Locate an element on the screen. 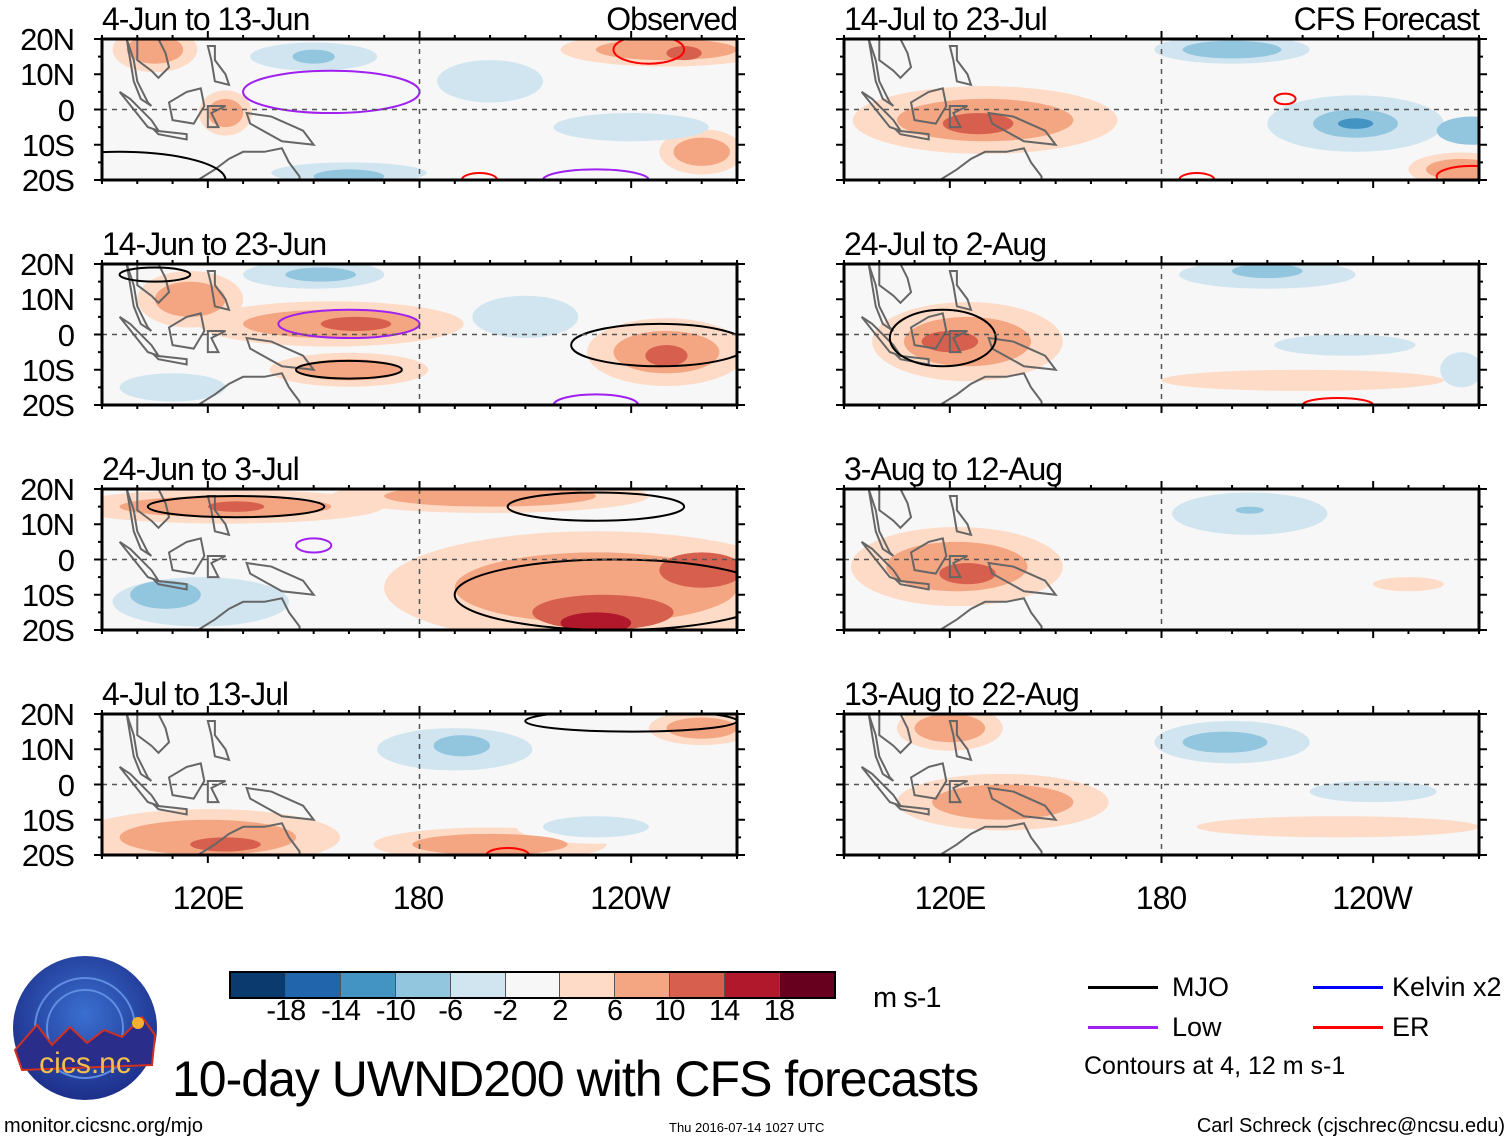  legend-line-kelvin is located at coordinates (1348, 987).